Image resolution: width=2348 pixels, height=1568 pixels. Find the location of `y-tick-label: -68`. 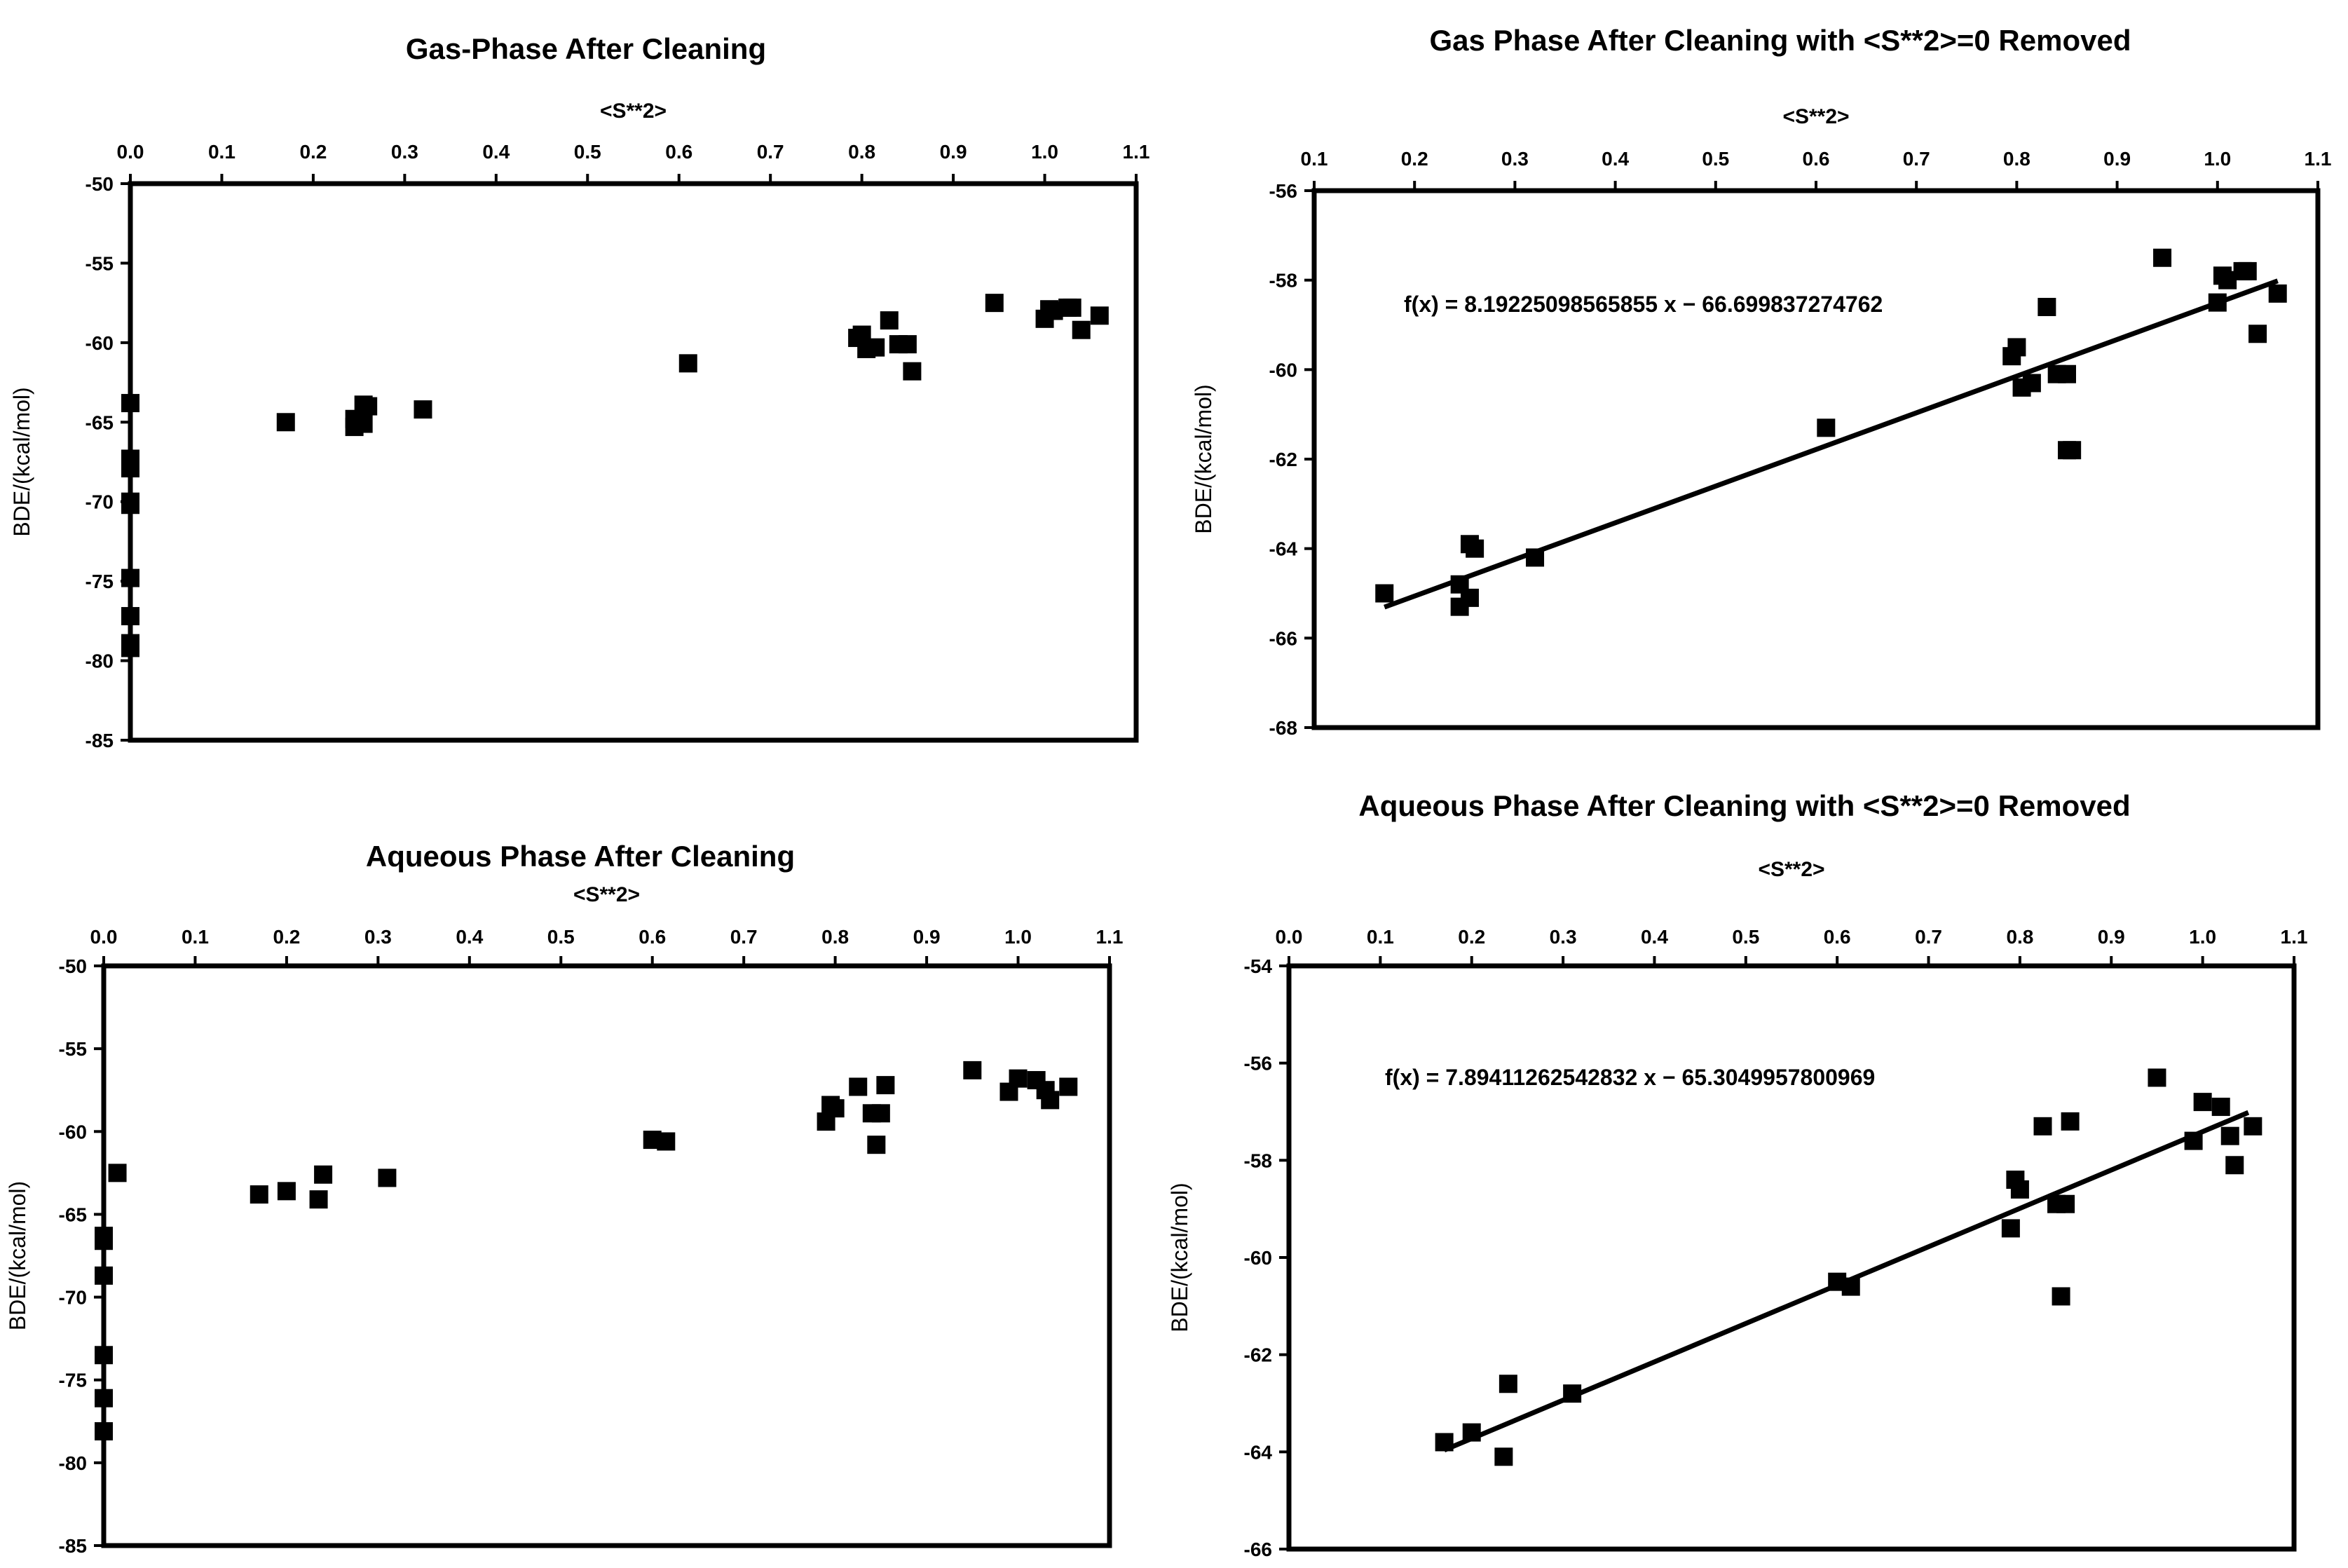

y-tick-label: -68 is located at coordinates (1283, 728).